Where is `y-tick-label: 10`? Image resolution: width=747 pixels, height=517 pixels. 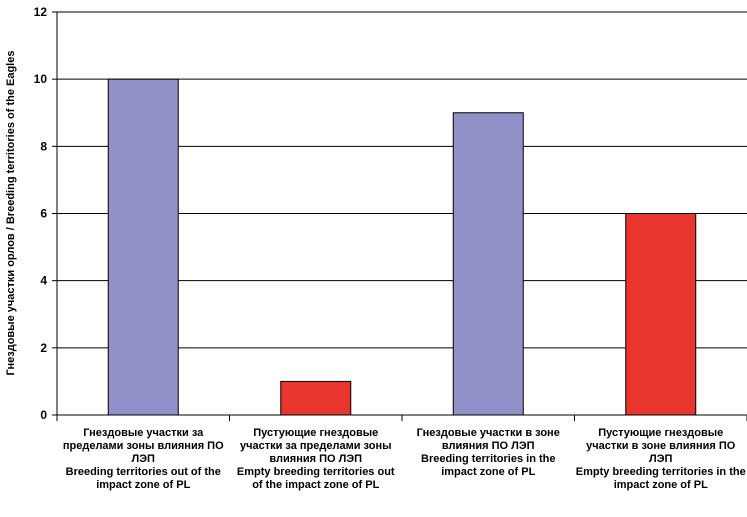
y-tick-label: 10 is located at coordinates (41, 79).